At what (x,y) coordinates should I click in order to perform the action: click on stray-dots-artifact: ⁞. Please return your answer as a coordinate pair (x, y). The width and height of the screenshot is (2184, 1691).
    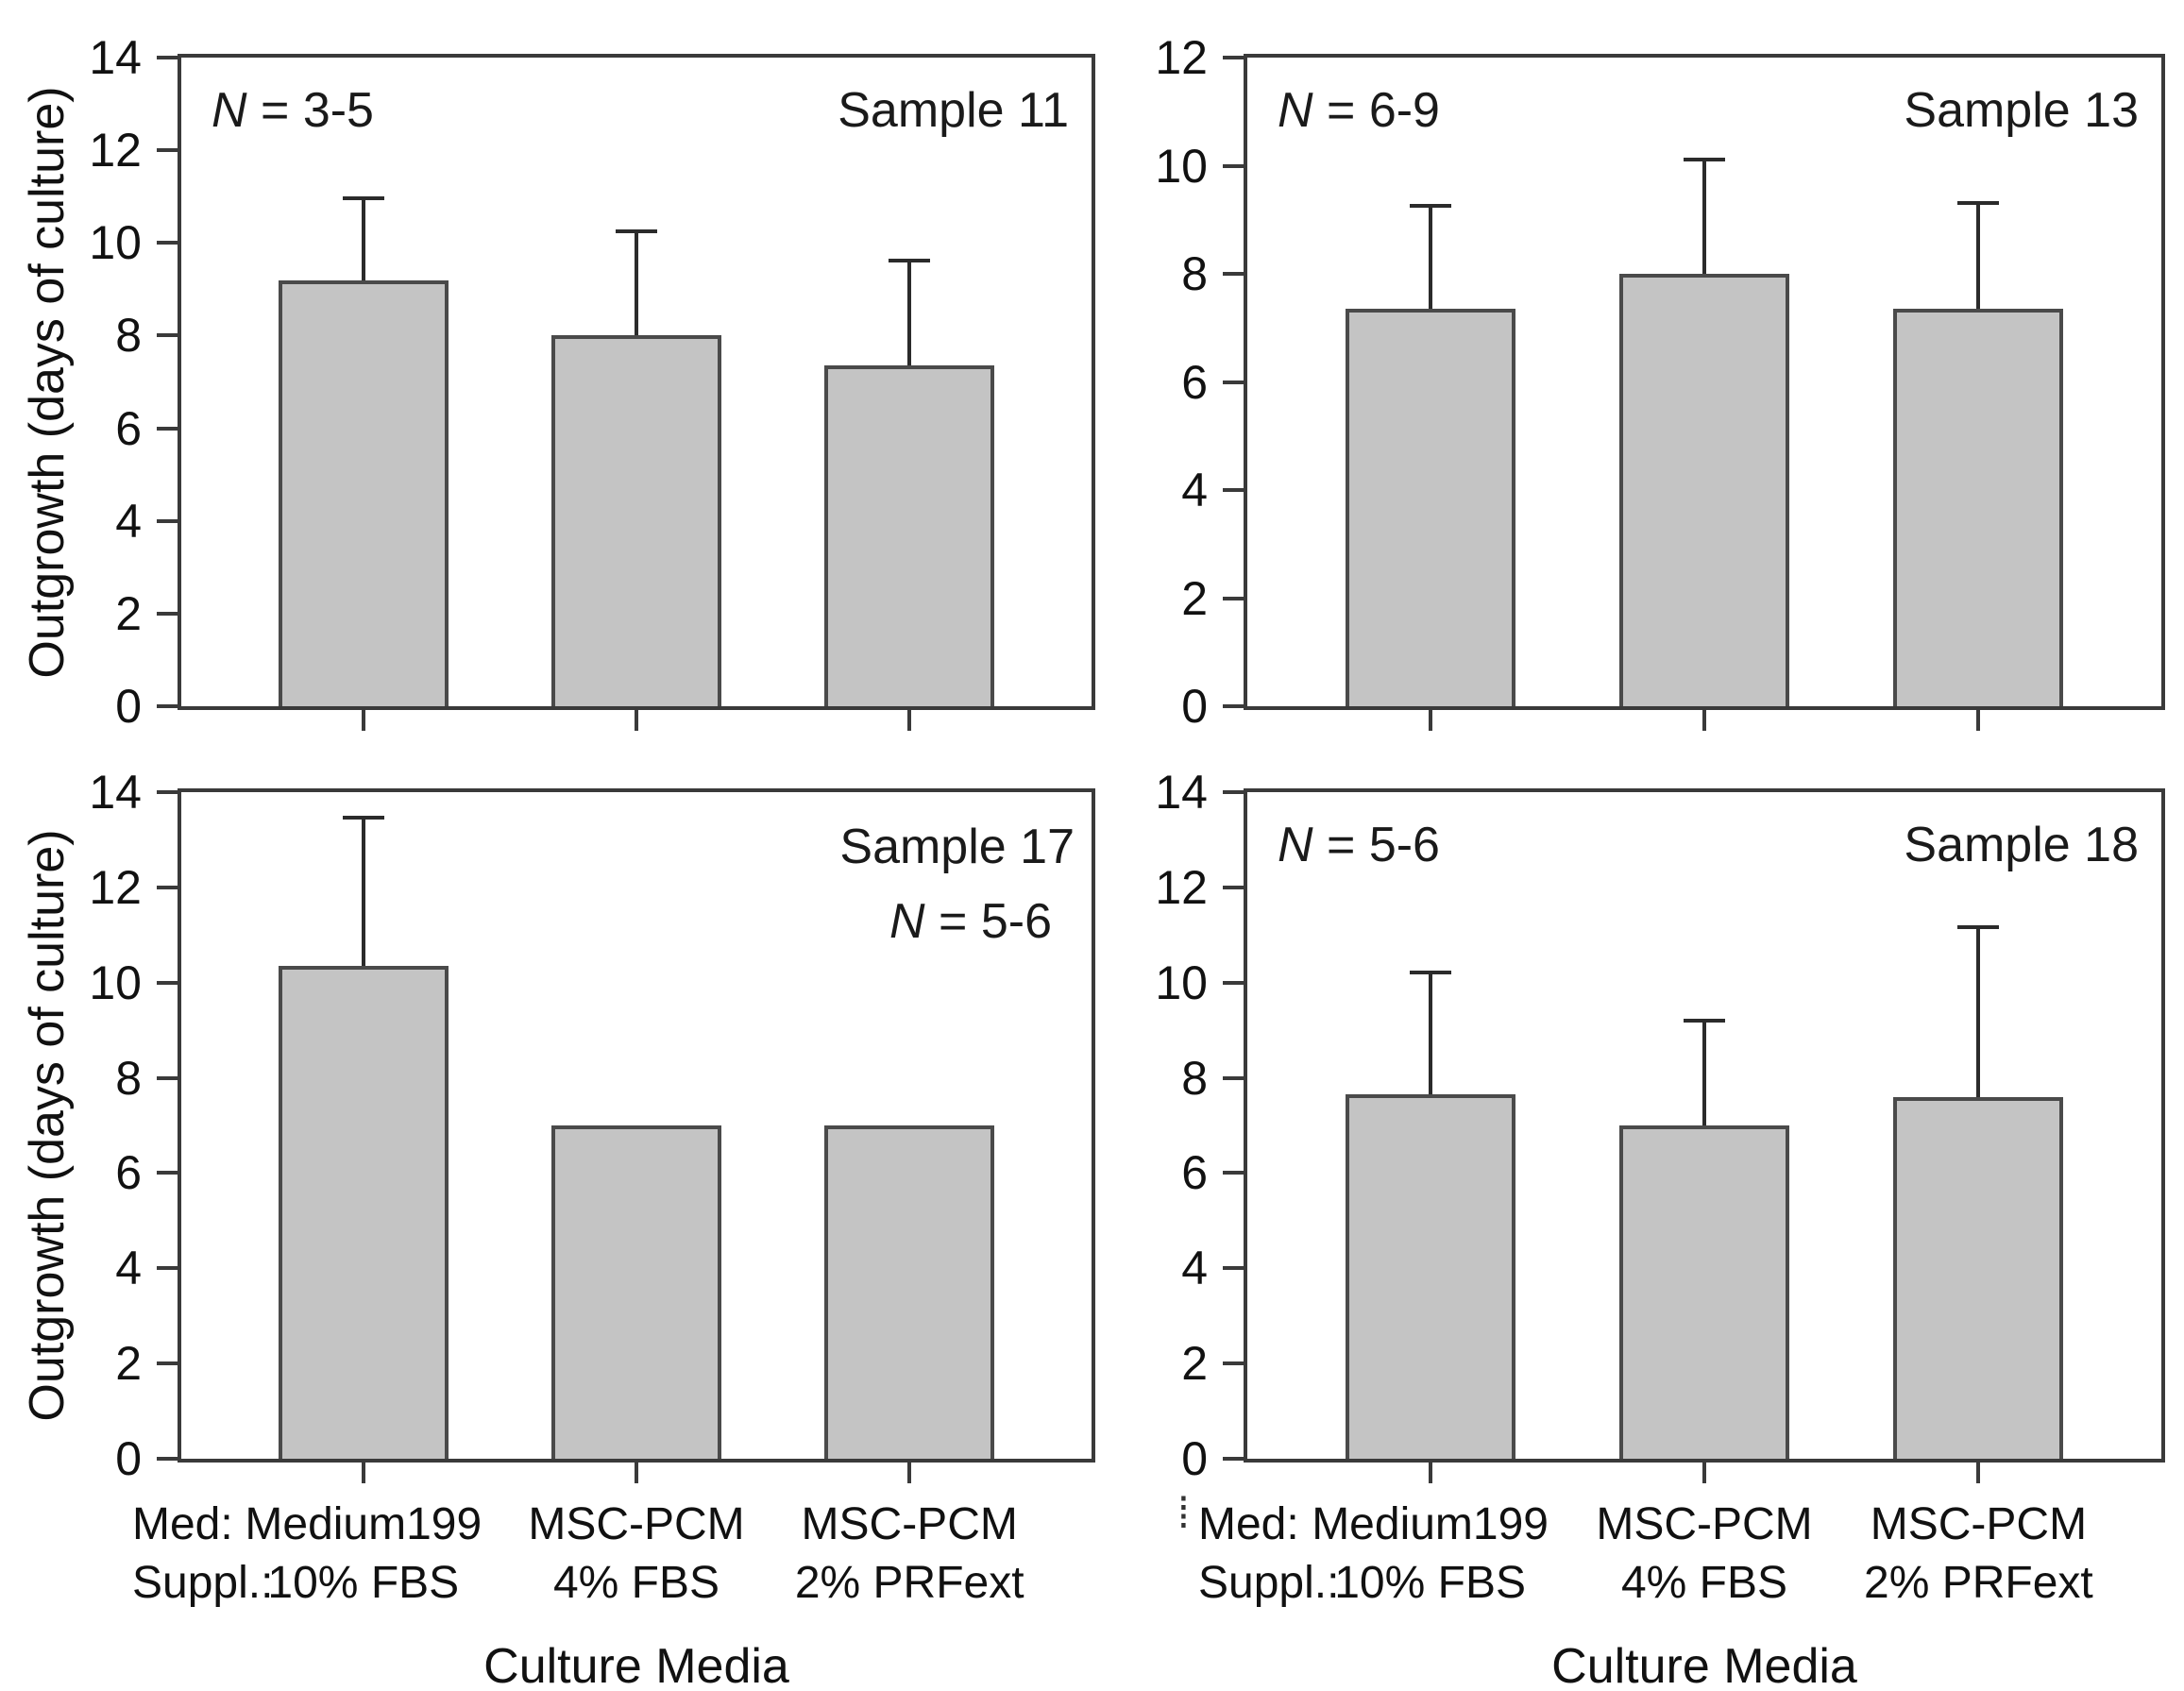
    Looking at the image, I should click on (1183, 1512).